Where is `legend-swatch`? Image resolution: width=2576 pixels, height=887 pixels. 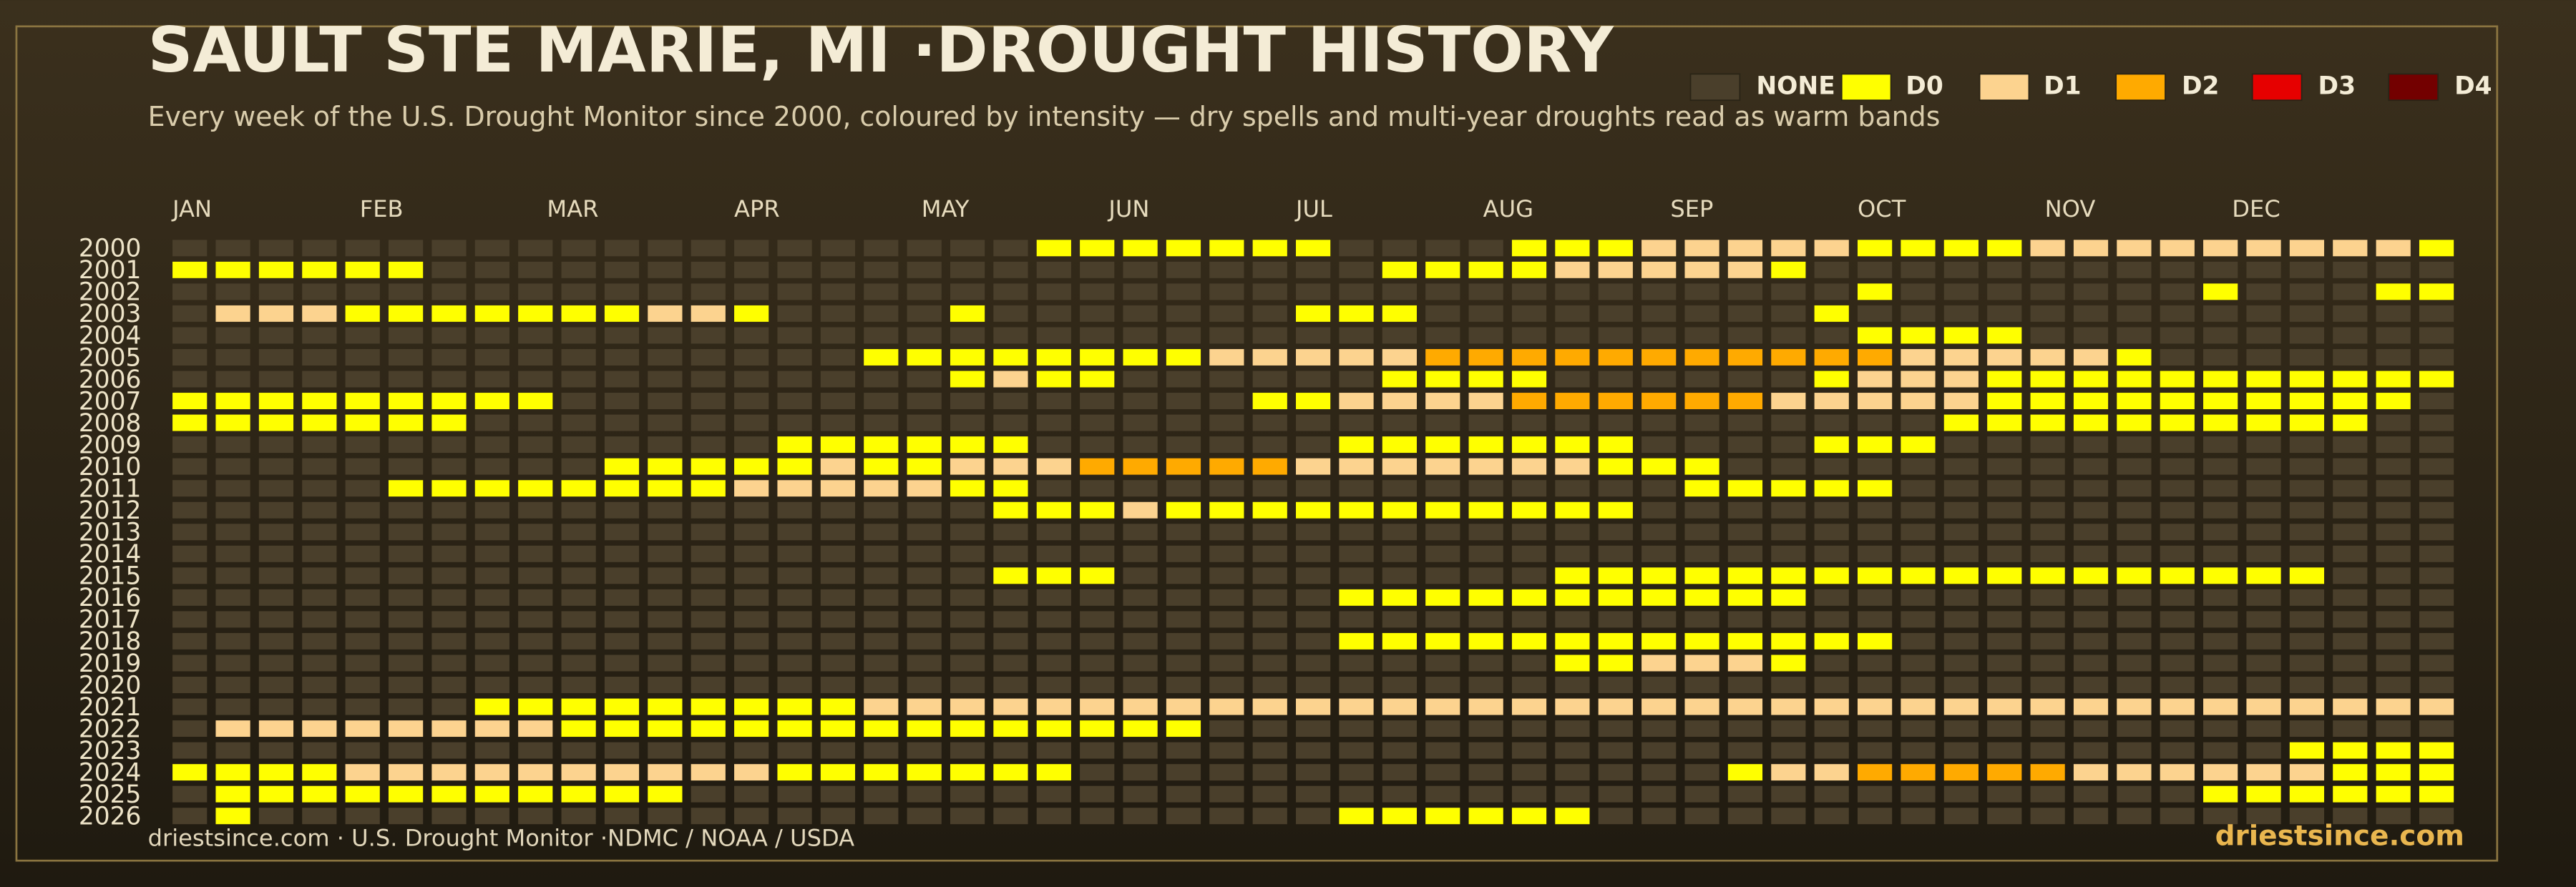
legend-swatch is located at coordinates (2277, 87).